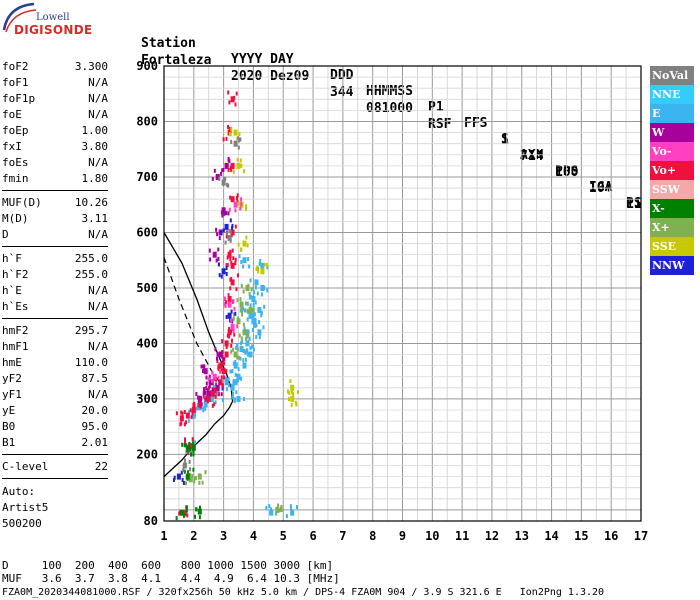 Image resolution: width=700 pixels, height=600 pixels. Describe the element at coordinates (55, 275) in the screenshot. I see `param-row: h`F2 255.0` at that location.